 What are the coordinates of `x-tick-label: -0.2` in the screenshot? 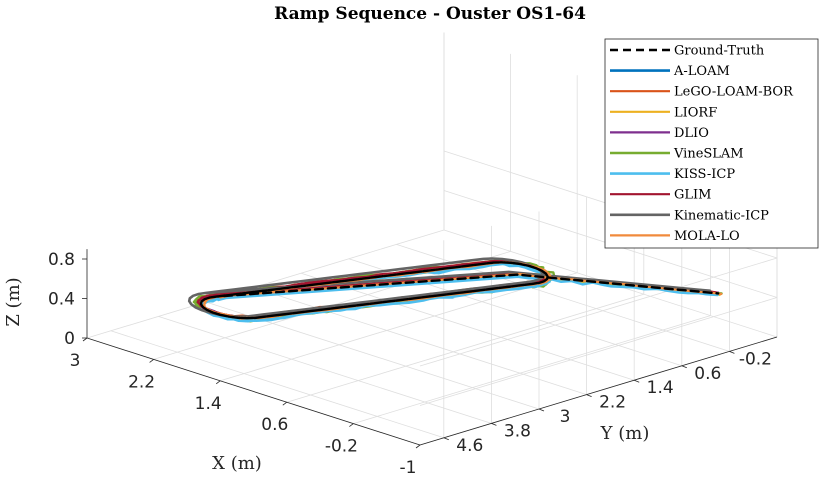 It's located at (341, 447).